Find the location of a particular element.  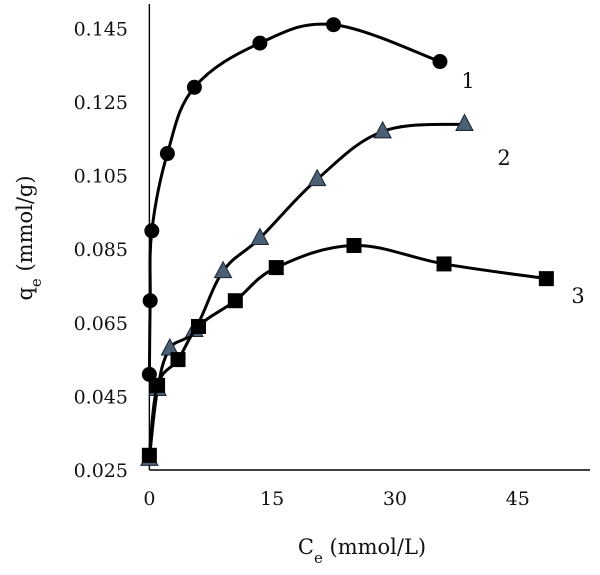

series-label-1: 1 is located at coordinates (467, 81).